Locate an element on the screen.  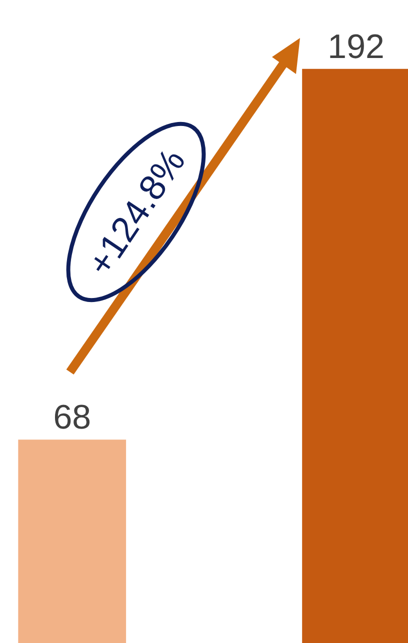
data-label: 68 is located at coordinates (72, 417).